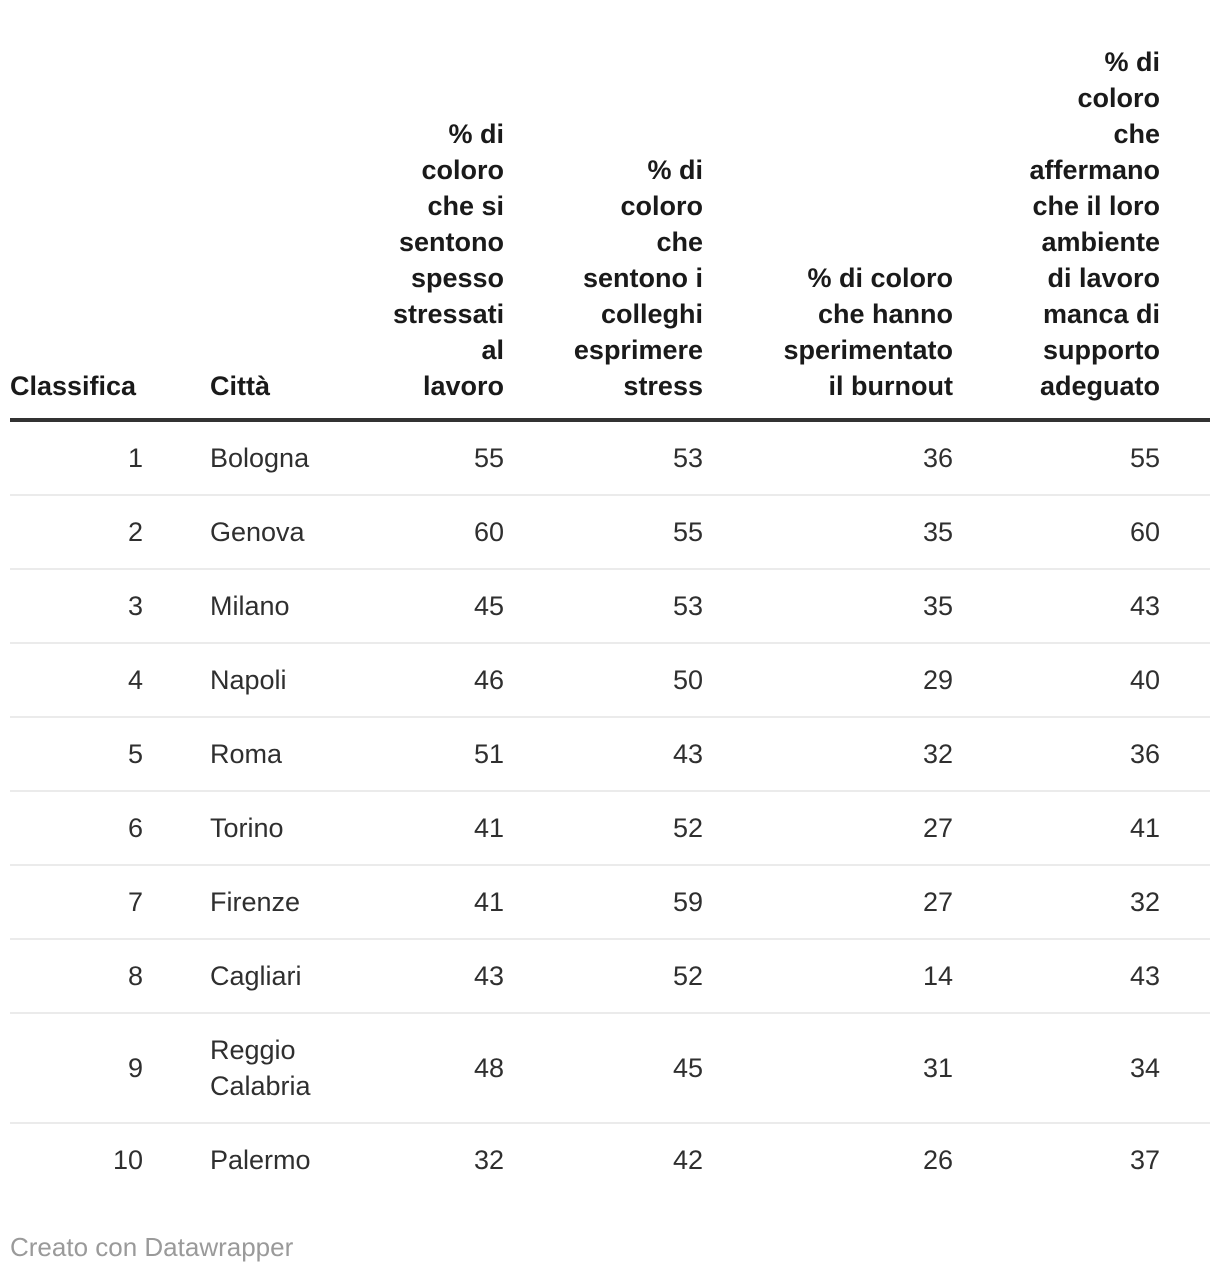 The width and height of the screenshot is (1220, 1272). What do you see at coordinates (152, 1247) in the screenshot?
I see `datawrapper-attribution-link: Creato con Datawrapper` at bounding box center [152, 1247].